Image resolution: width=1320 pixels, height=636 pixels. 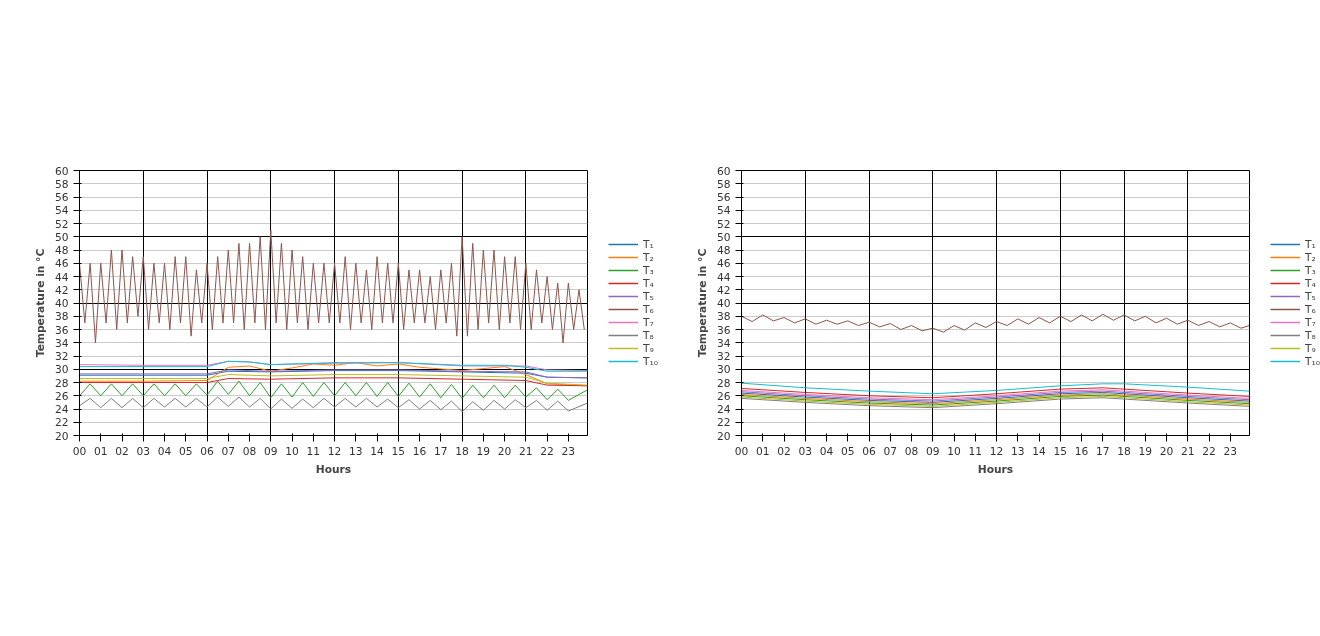 What do you see at coordinates (1311, 244) in the screenshot?
I see `legend-label: T₁` at bounding box center [1311, 244].